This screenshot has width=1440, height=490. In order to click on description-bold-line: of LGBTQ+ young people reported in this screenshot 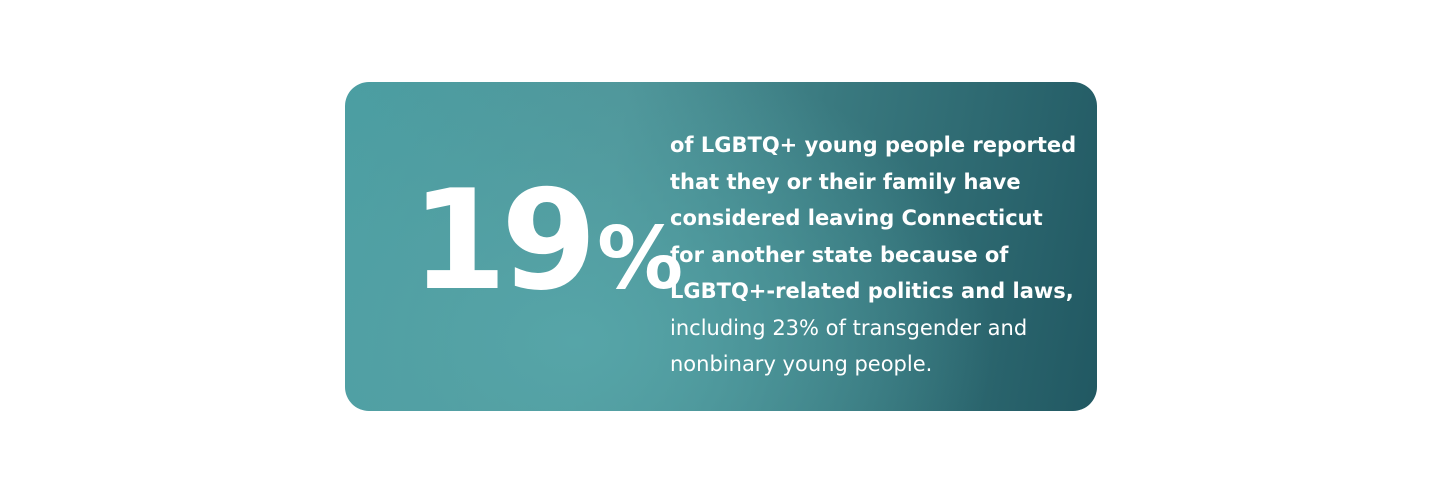, I will do `click(873, 145)`.